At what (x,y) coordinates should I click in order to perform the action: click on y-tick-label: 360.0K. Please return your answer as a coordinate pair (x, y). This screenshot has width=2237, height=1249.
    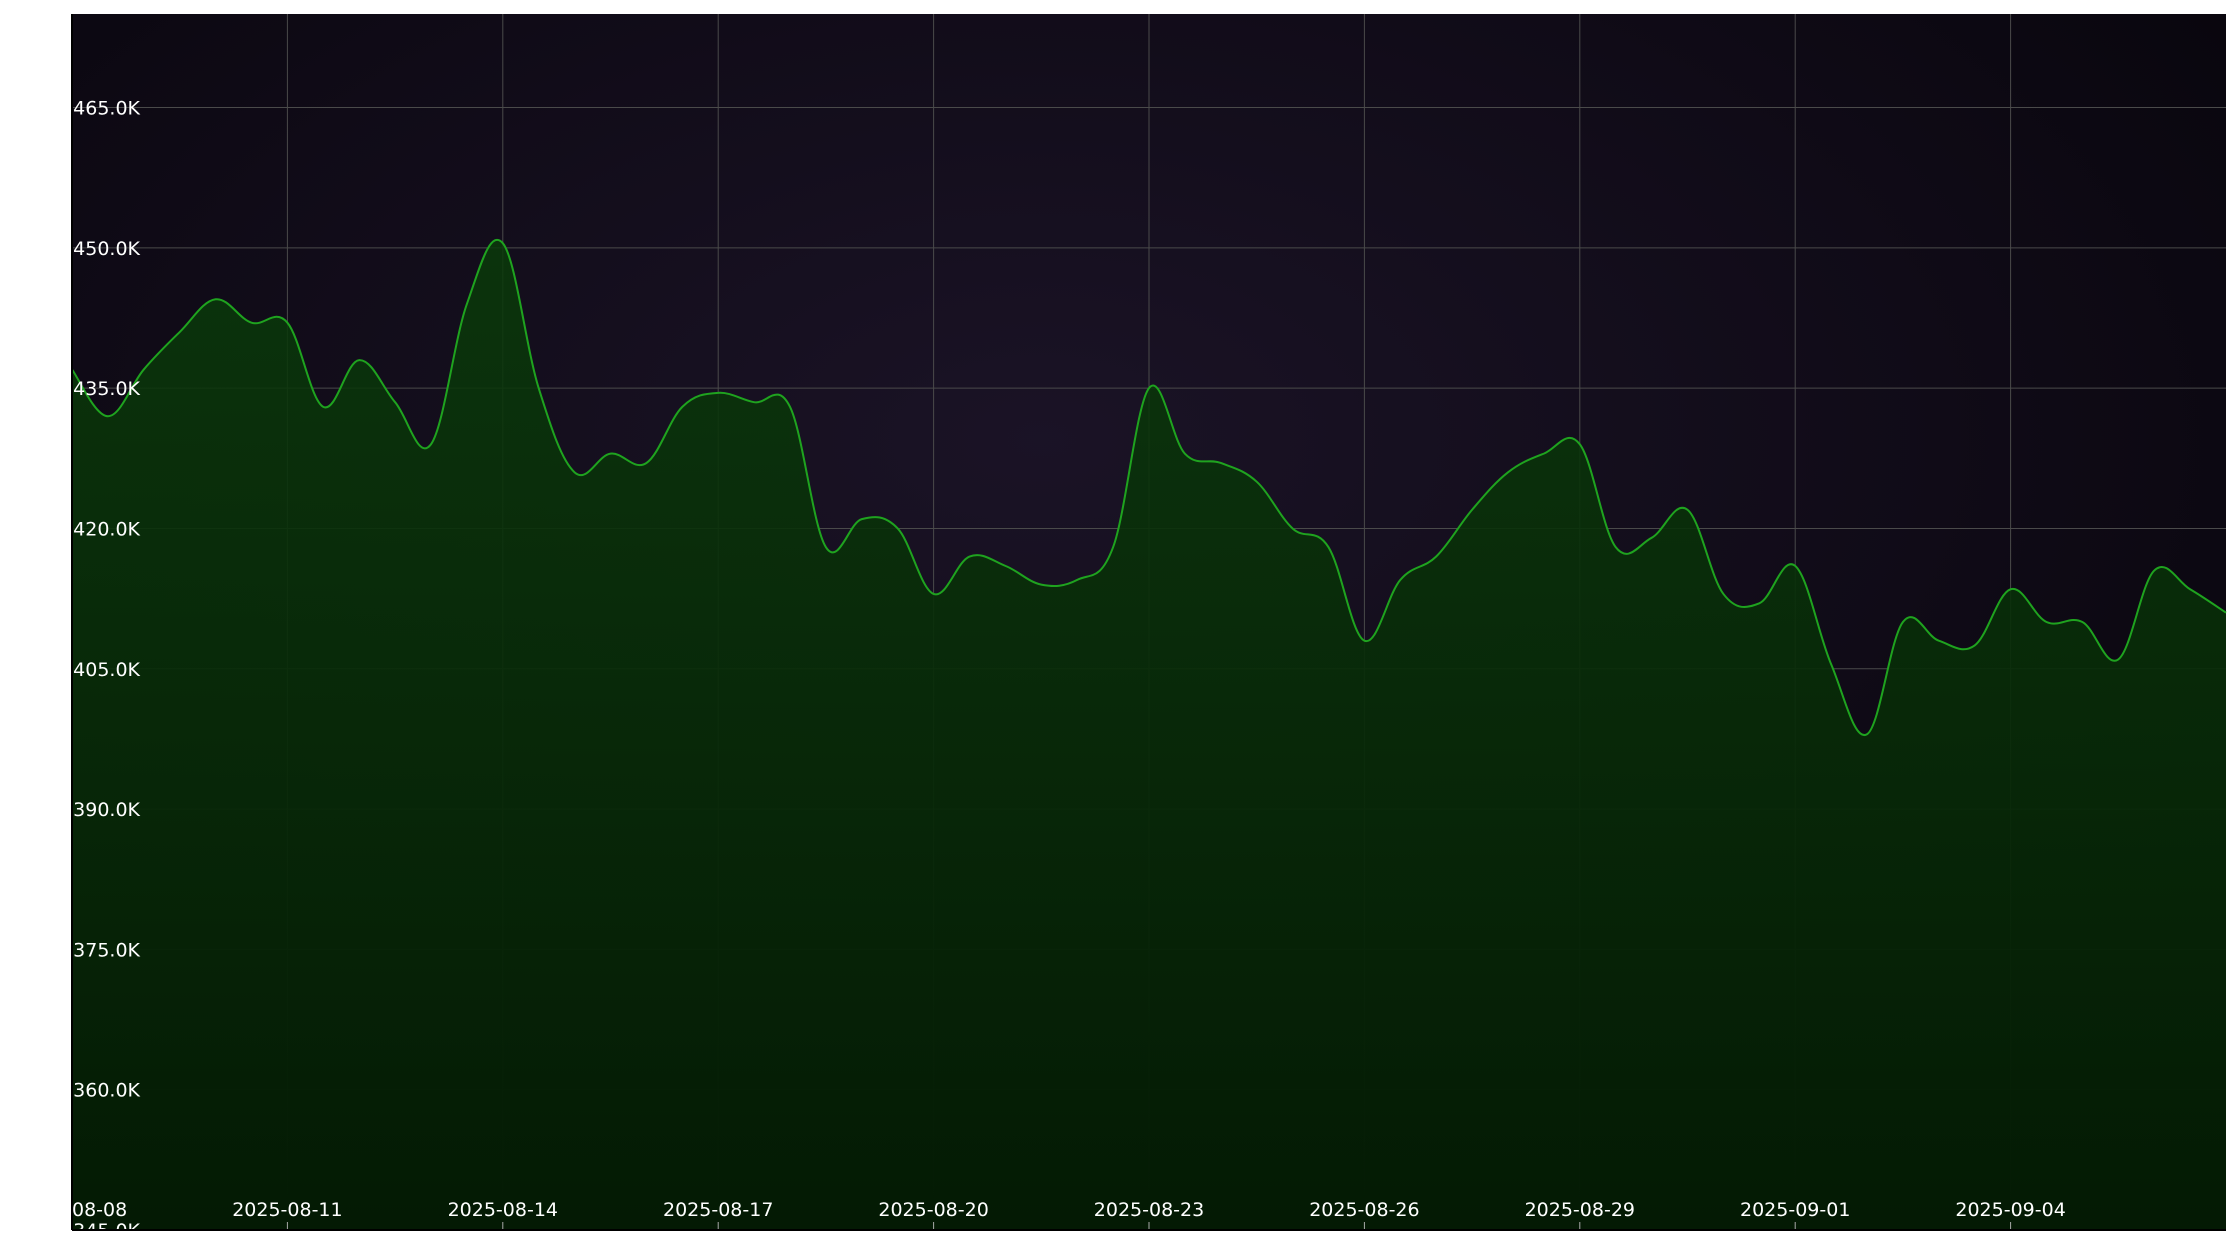
    Looking at the image, I should click on (106, 1091).